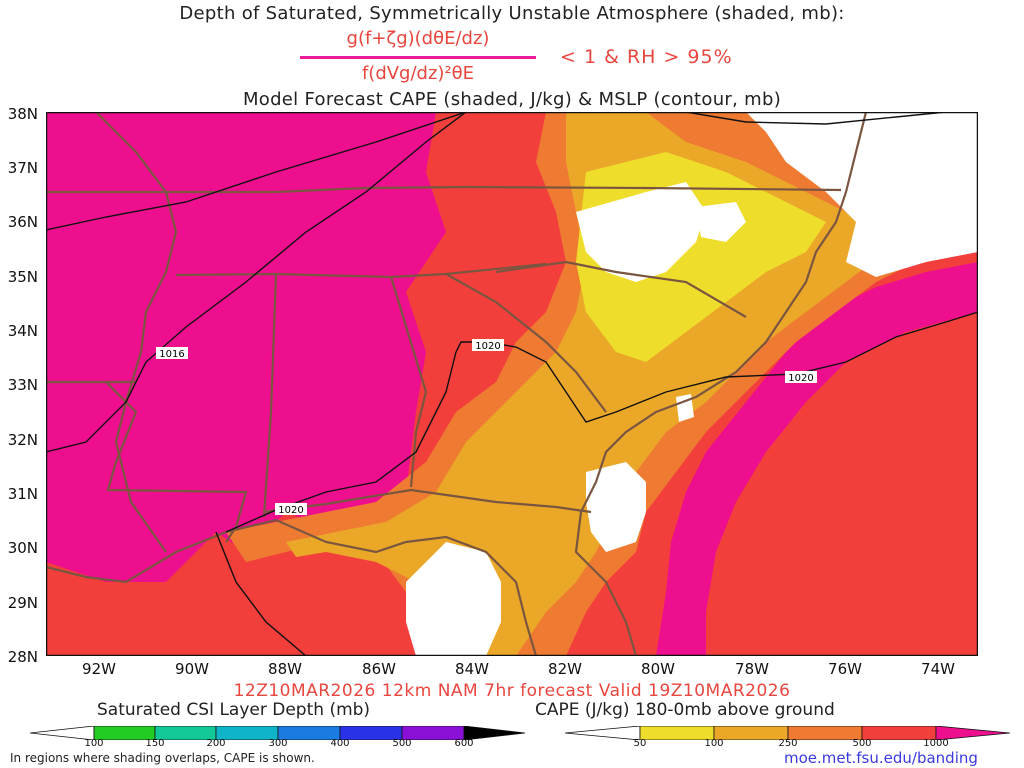  I want to click on state-line-fl-north, so click(427, 501).